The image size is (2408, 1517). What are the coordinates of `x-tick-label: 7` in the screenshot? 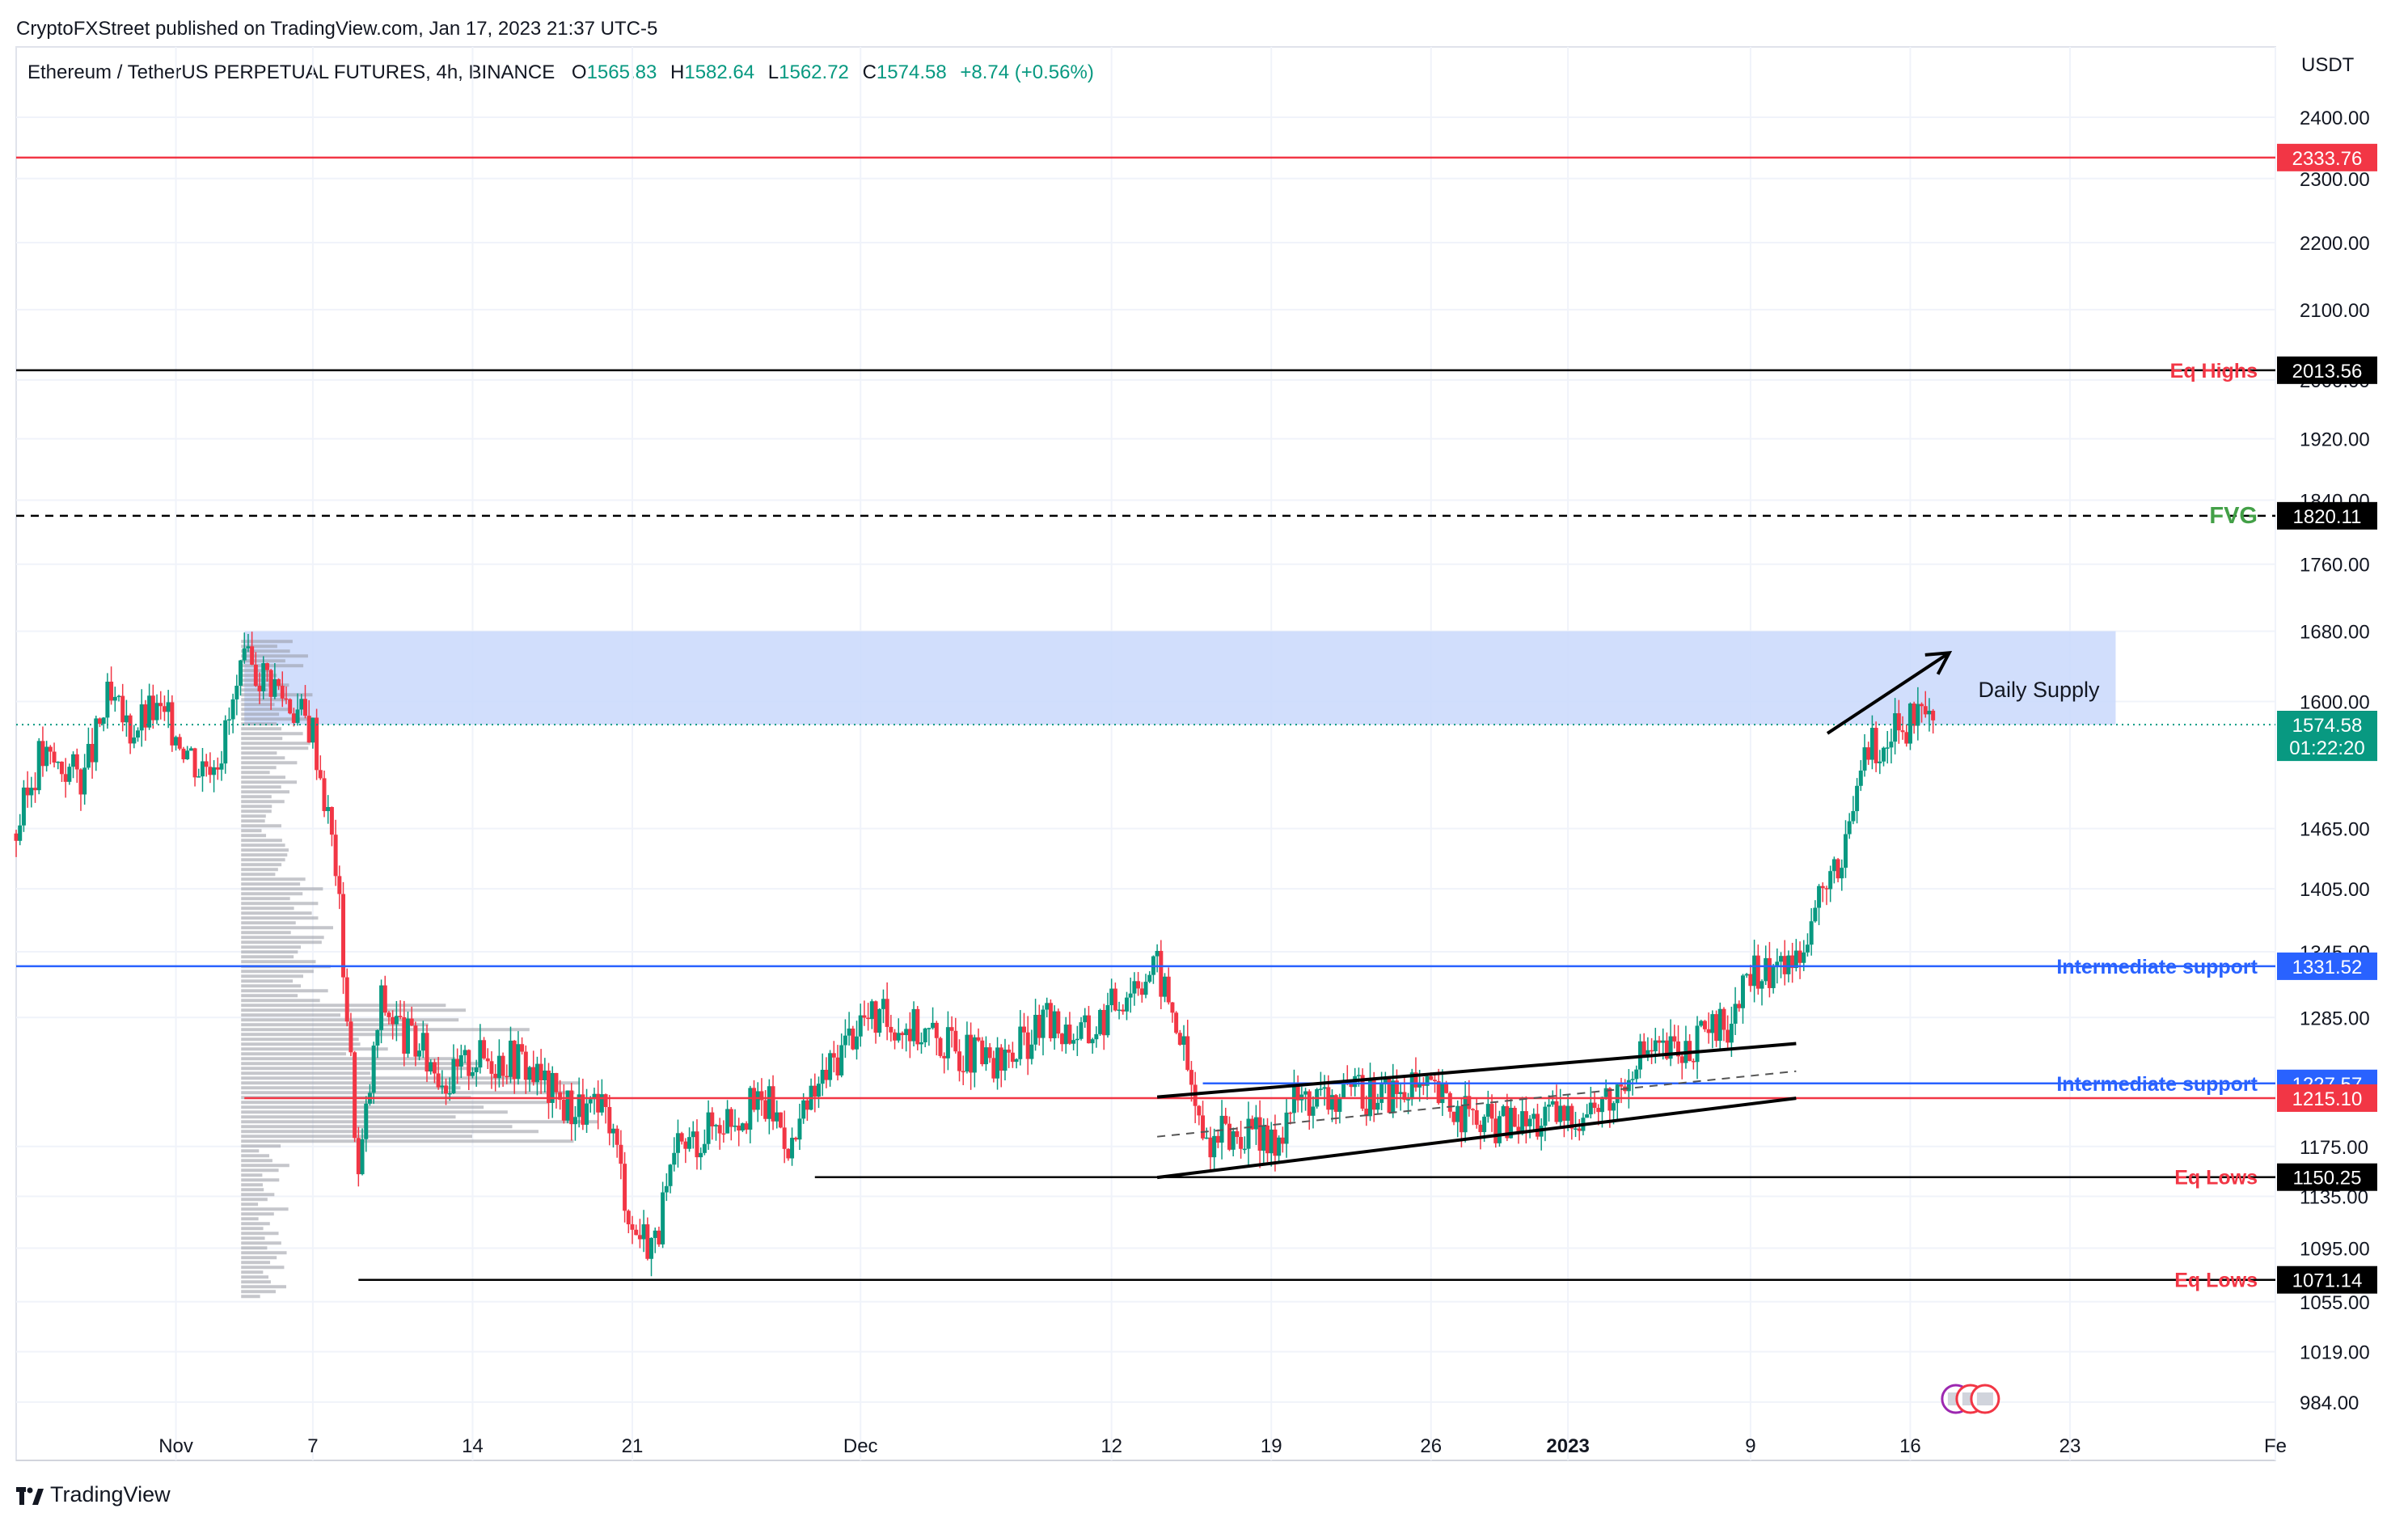 It's located at (312, 1446).